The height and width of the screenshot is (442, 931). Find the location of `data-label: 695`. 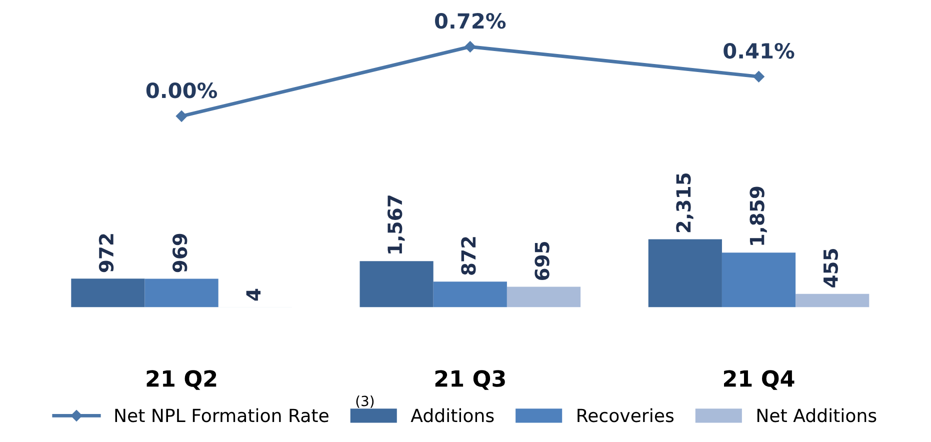

data-label: 695 is located at coordinates (542, 261).